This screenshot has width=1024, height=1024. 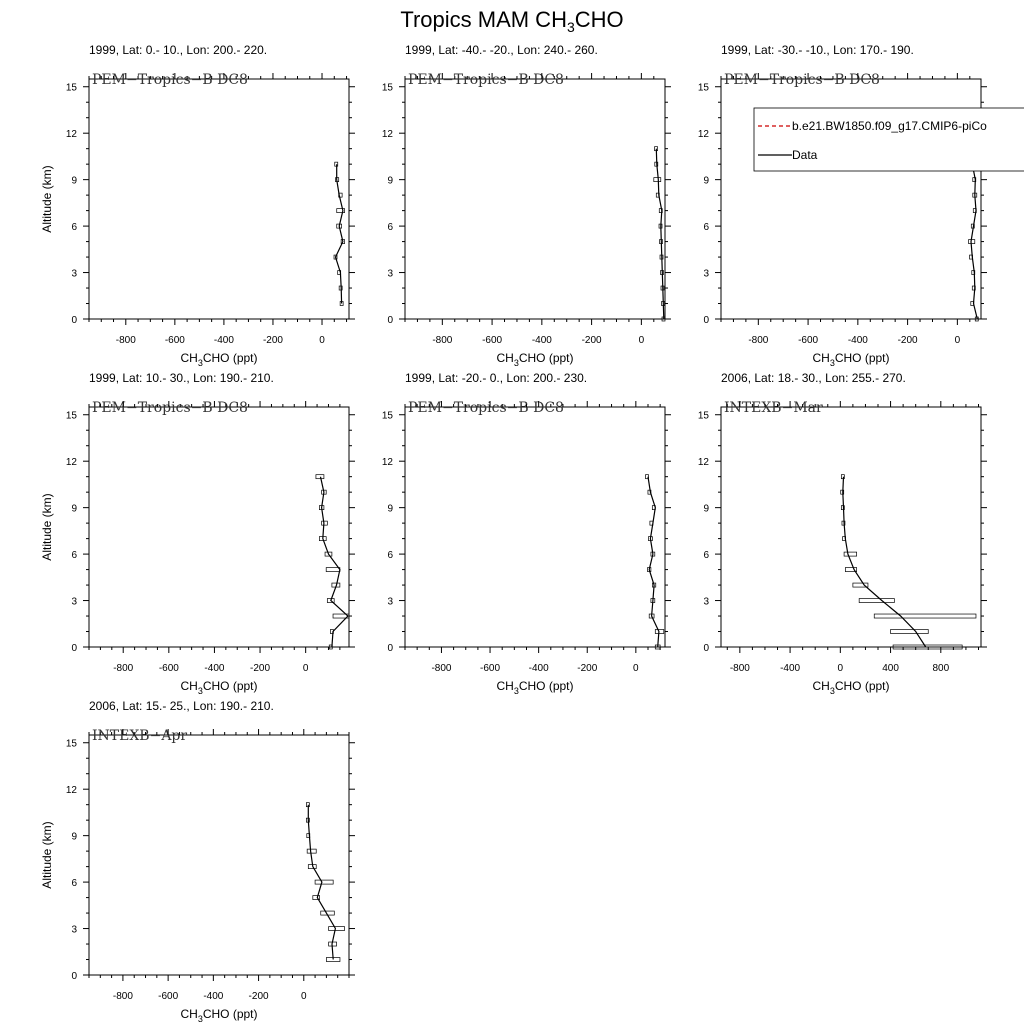 I want to click on panel-title: 2006, Lat: 18.- 30., Lon: 255.- 270., so click(x=813, y=378).